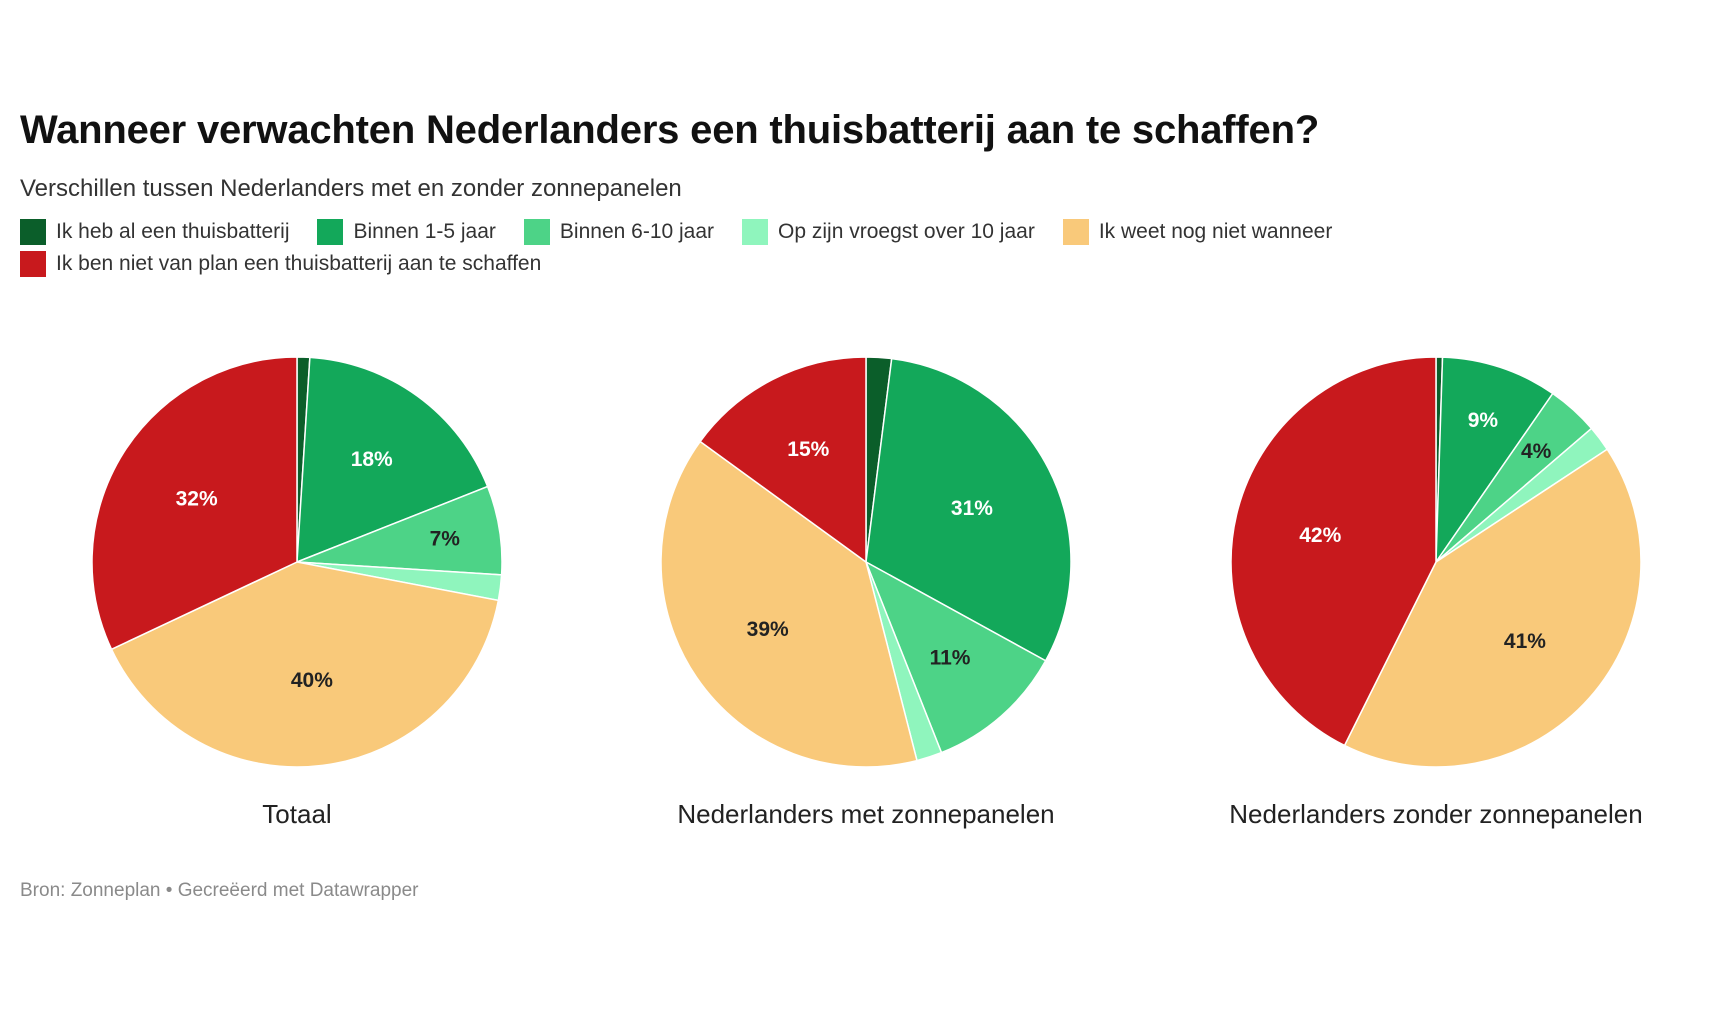 Image resolution: width=1723 pixels, height=1016 pixels. I want to click on legend-label: Binnen 1-5 jaar, so click(424, 231).